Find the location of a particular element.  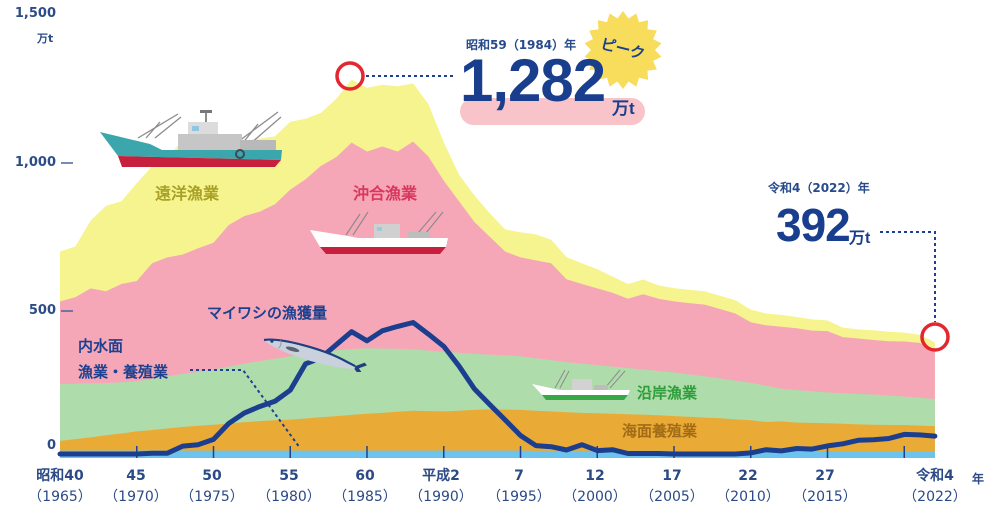

peak-starburst-icon is located at coordinates (623, 50).